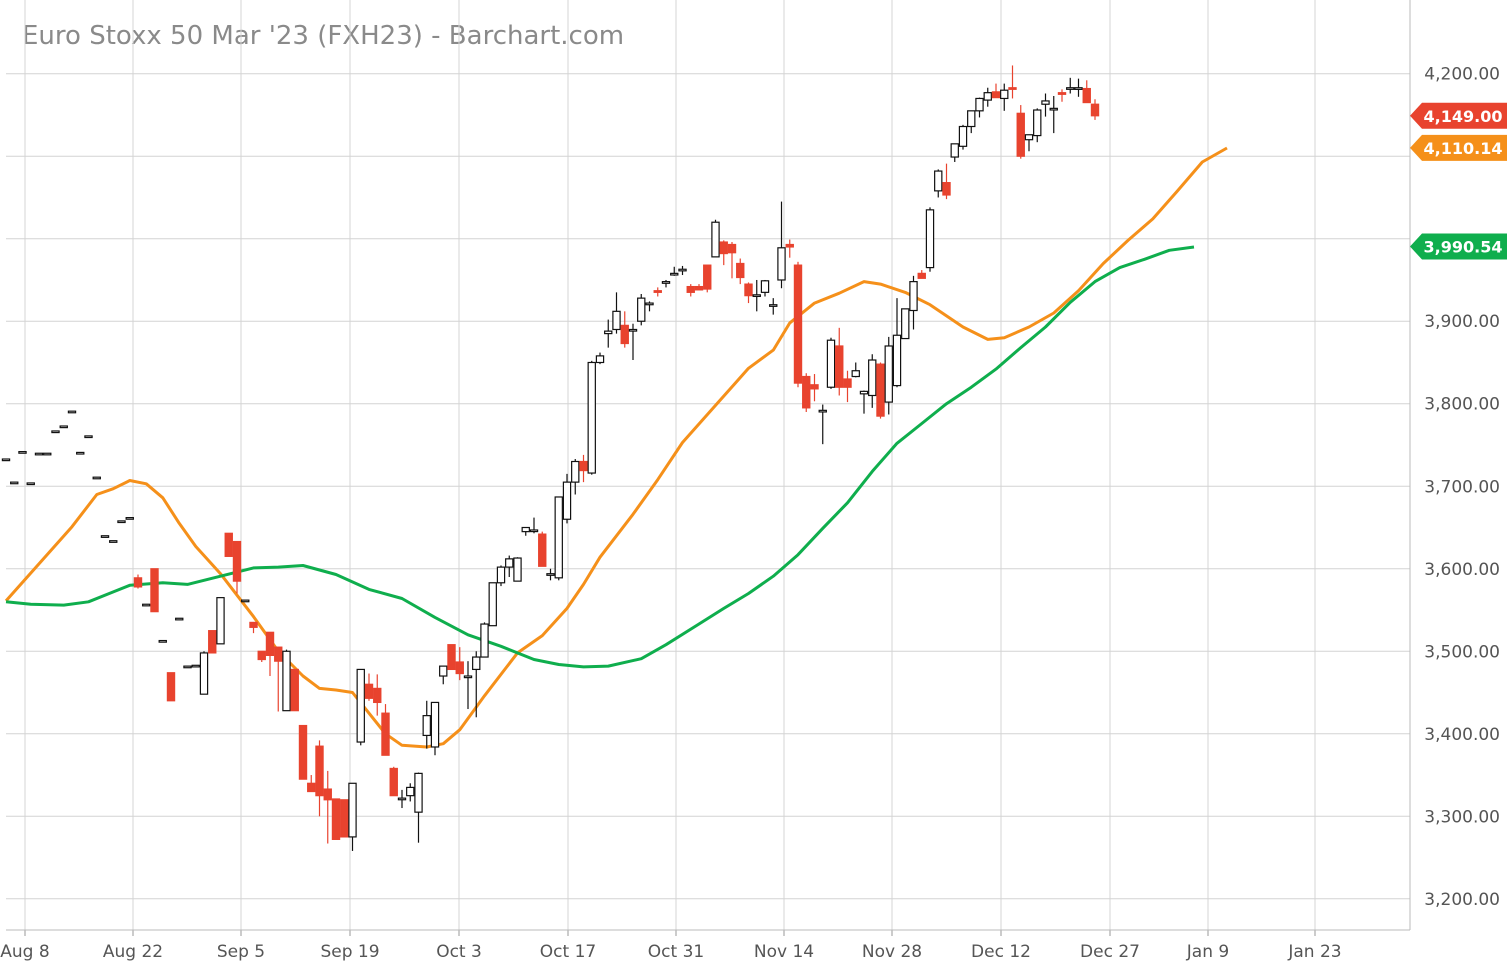 This screenshot has width=1507, height=967. I want to click on x-tick-label: Dec 12, so click(1001, 952).